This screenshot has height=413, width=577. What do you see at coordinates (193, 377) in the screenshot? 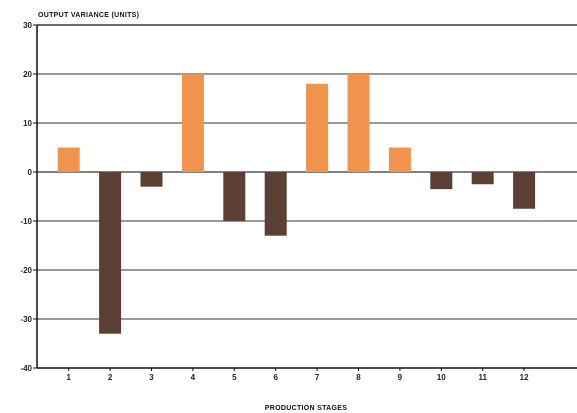
I see `x-tick-label: 4` at bounding box center [193, 377].